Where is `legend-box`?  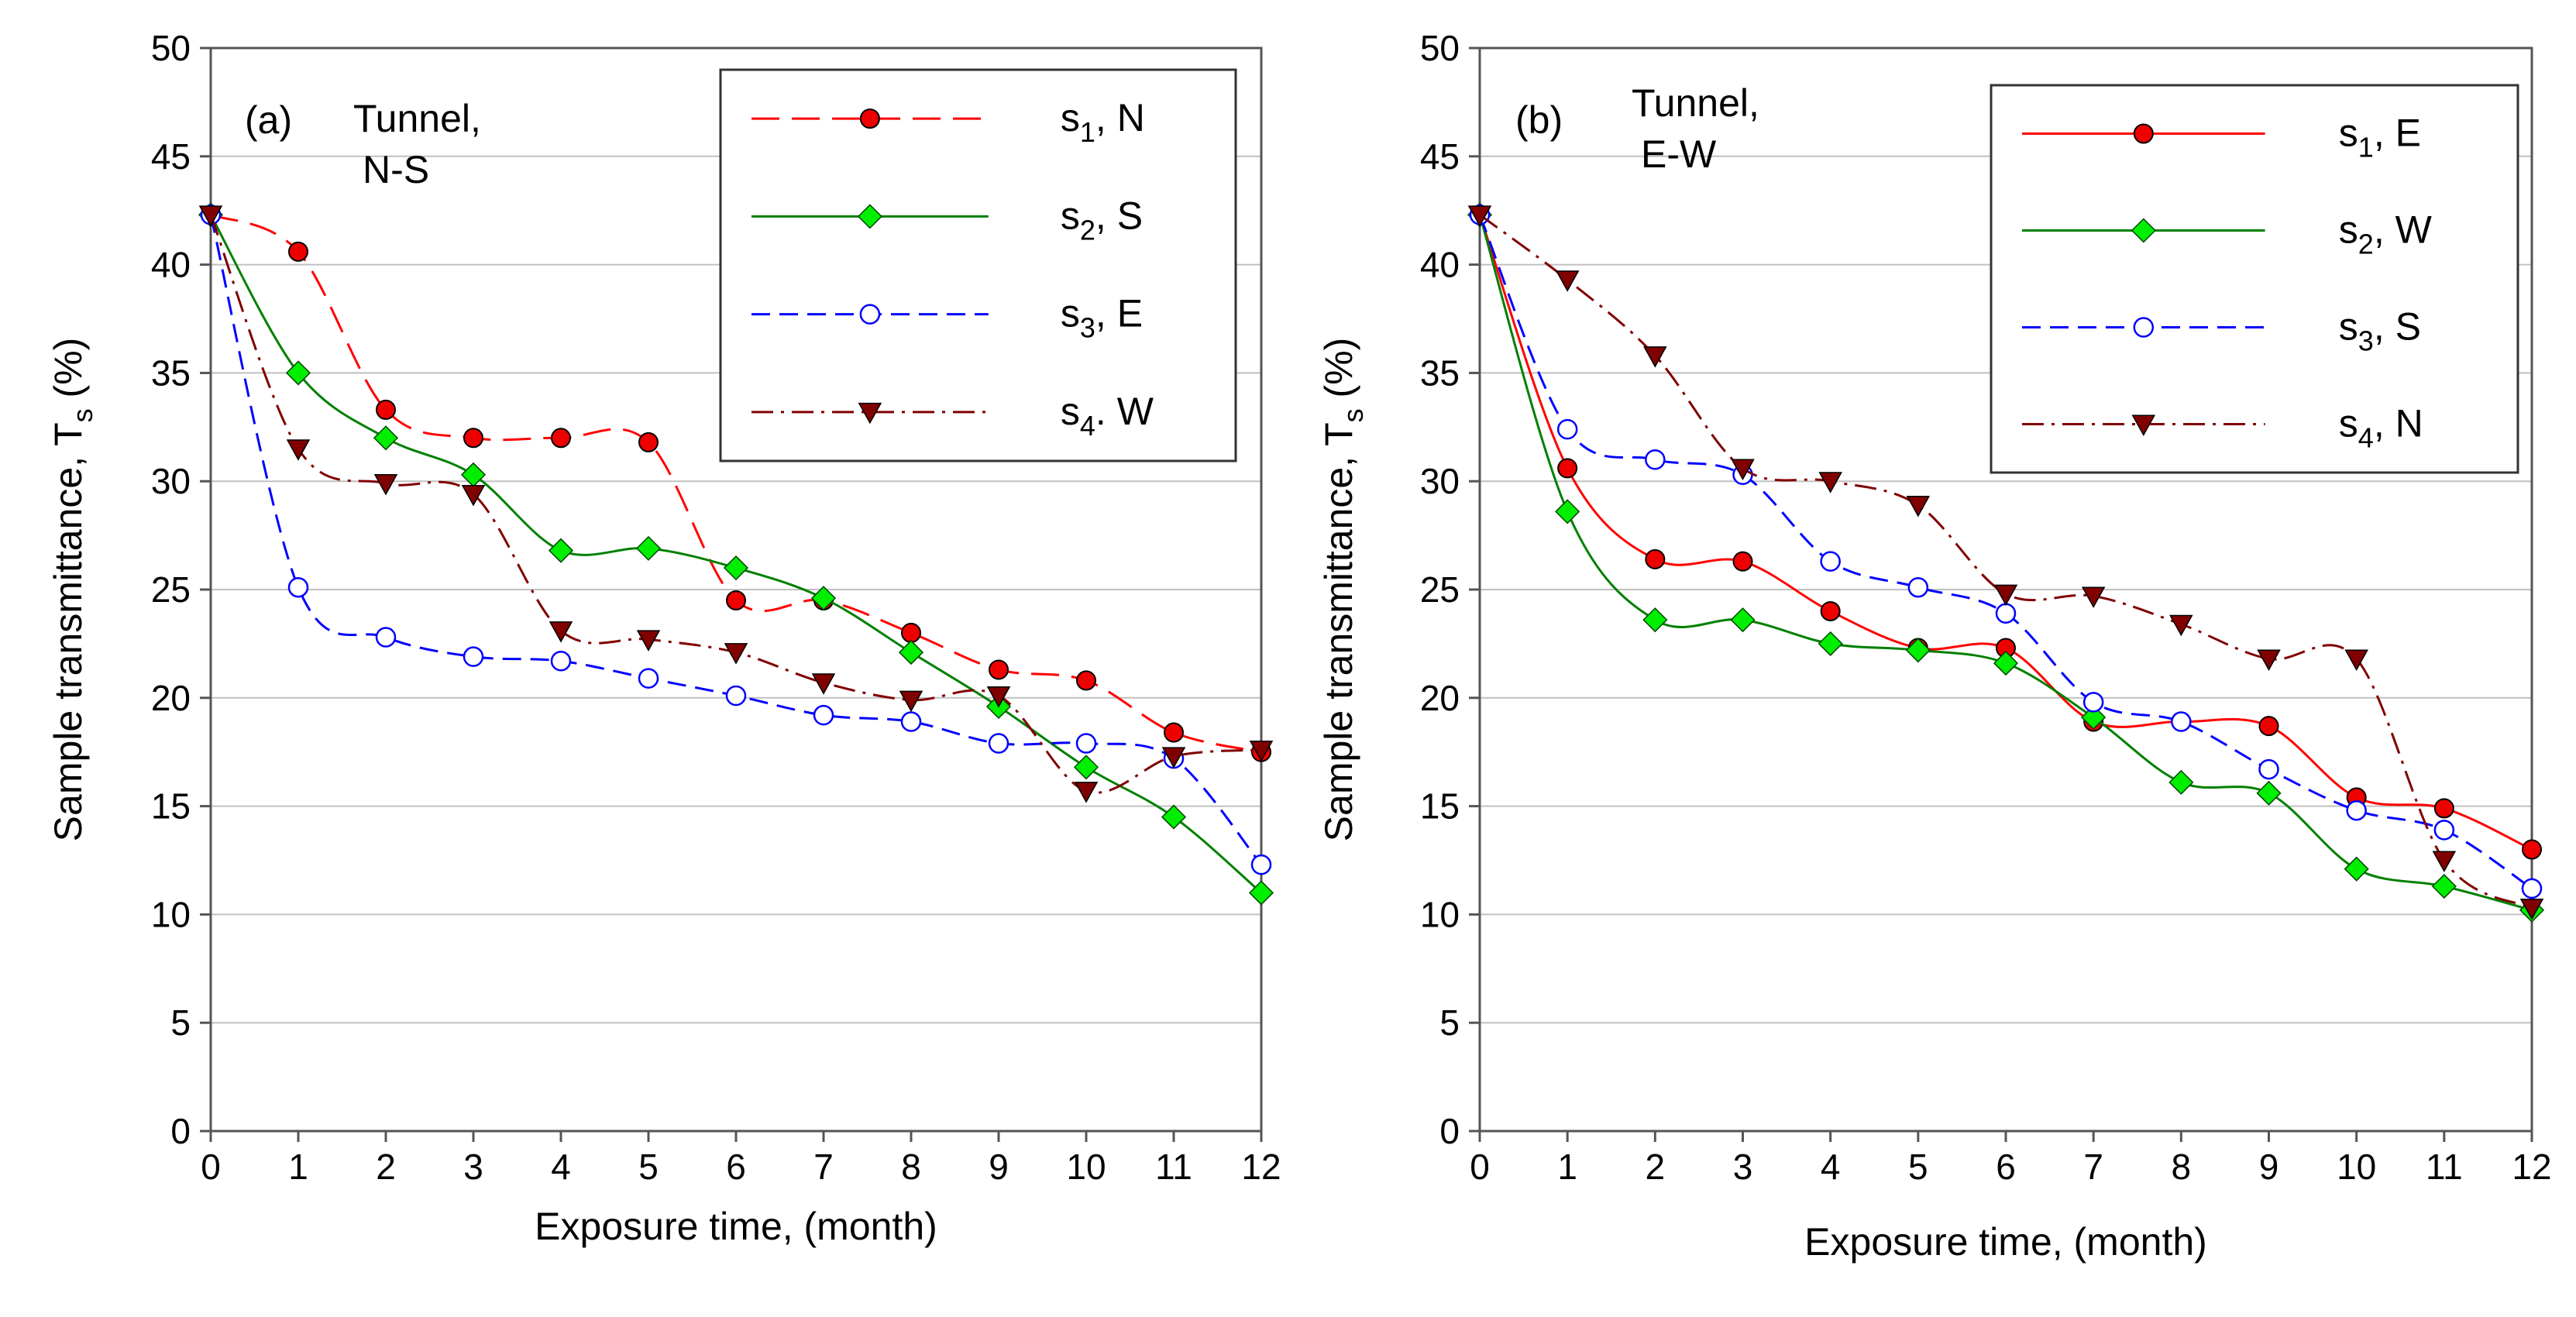 legend-box is located at coordinates (978, 265).